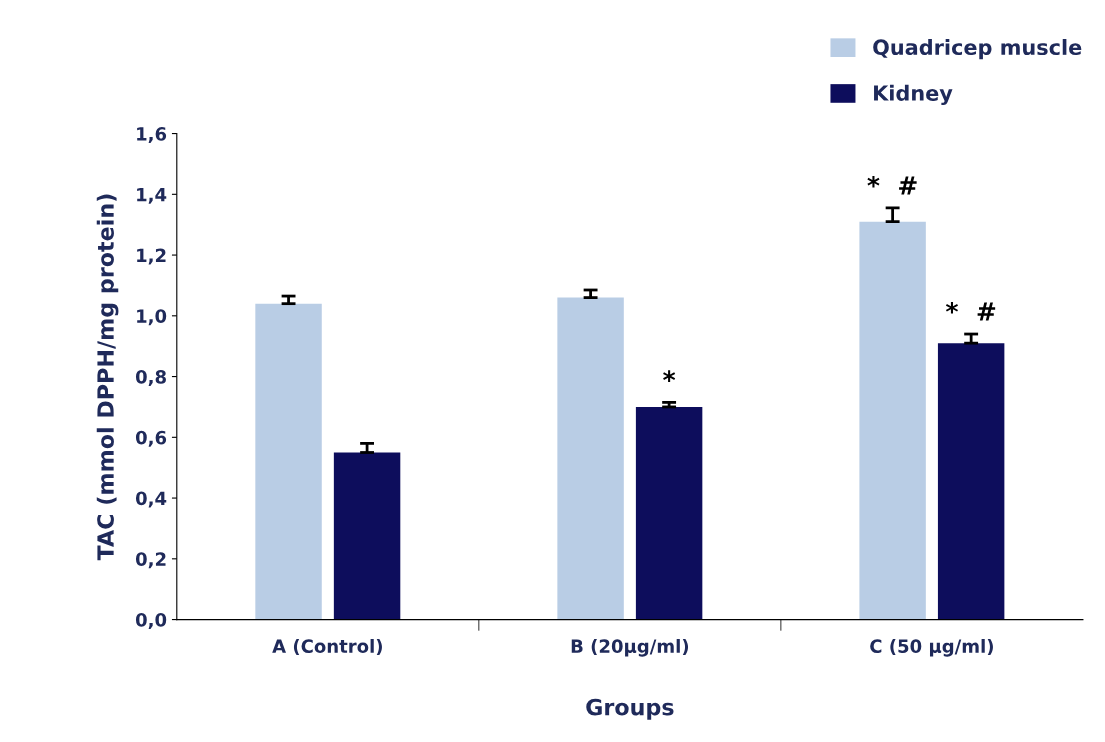 The height and width of the screenshot is (742, 1105). I want to click on x-tick-label: B (20µg/ml), so click(630, 648).